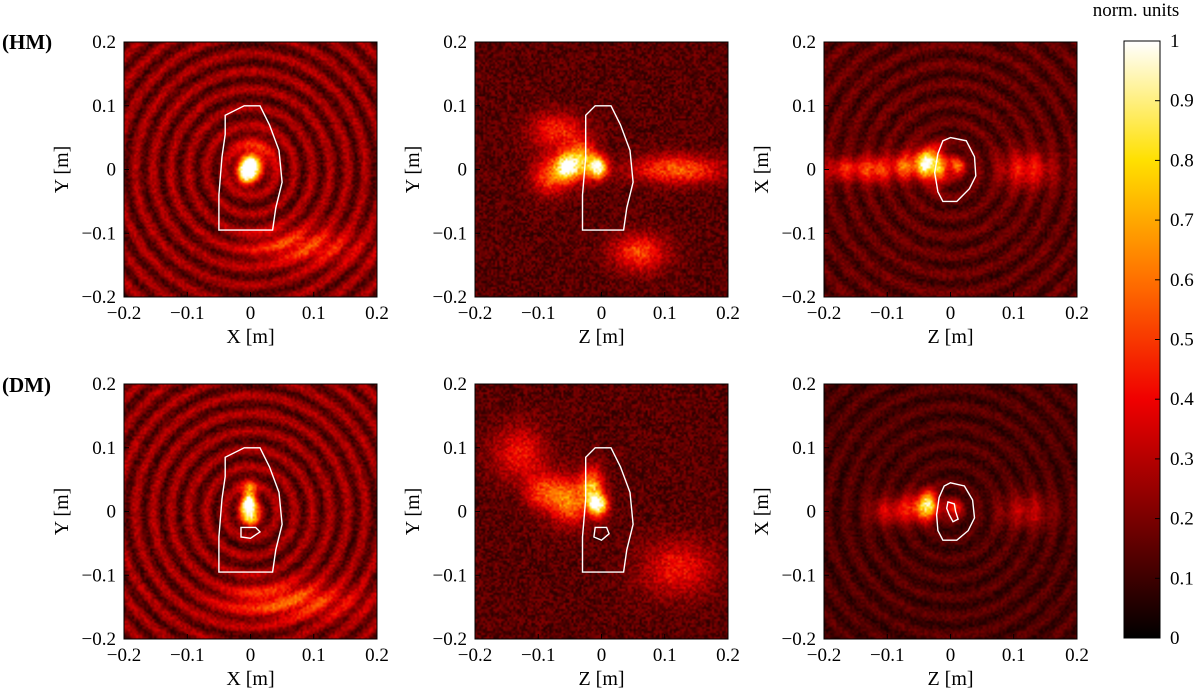 This screenshot has height=698, width=1200. I want to click on panel-2: −0.2 −0.1 0 0.1 0.2 −0.2 −0.1 0 0.1 0.2 Z [m] Y [m], so click(571, 190).